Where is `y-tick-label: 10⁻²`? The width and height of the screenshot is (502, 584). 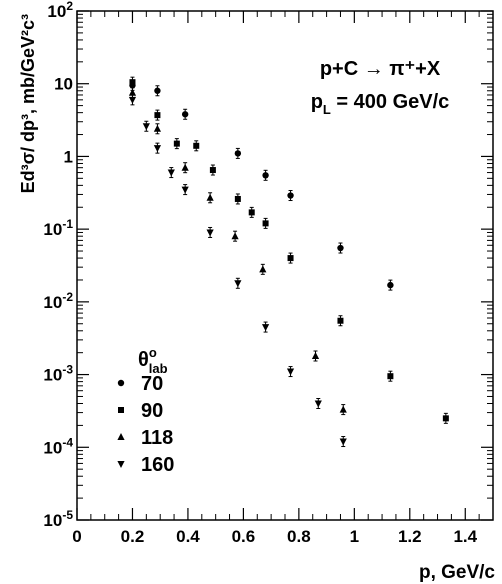 y-tick-label: 10⁻² is located at coordinates (58, 301).